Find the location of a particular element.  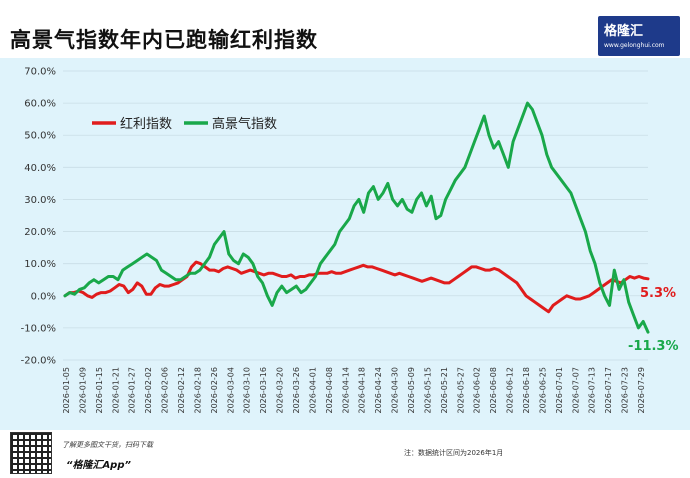

footer-note: 了解更多图文干货，扫码下载 is located at coordinates (107, 445).